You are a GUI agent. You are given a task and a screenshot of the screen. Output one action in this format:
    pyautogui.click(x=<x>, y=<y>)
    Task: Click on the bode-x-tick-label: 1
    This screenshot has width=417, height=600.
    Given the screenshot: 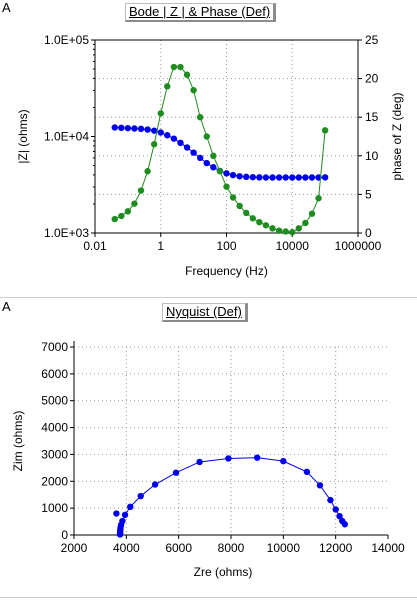 What is the action you would take?
    pyautogui.click(x=160, y=246)
    